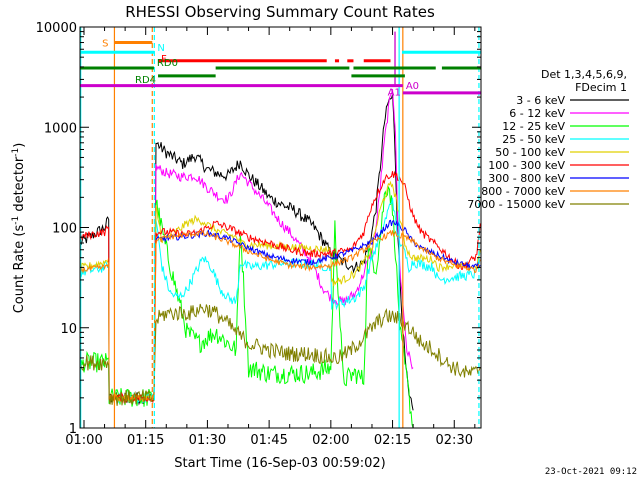 The height and width of the screenshot is (480, 640). I want to click on legend-entry-label: 7000 - 15000 keV, so click(516, 204).